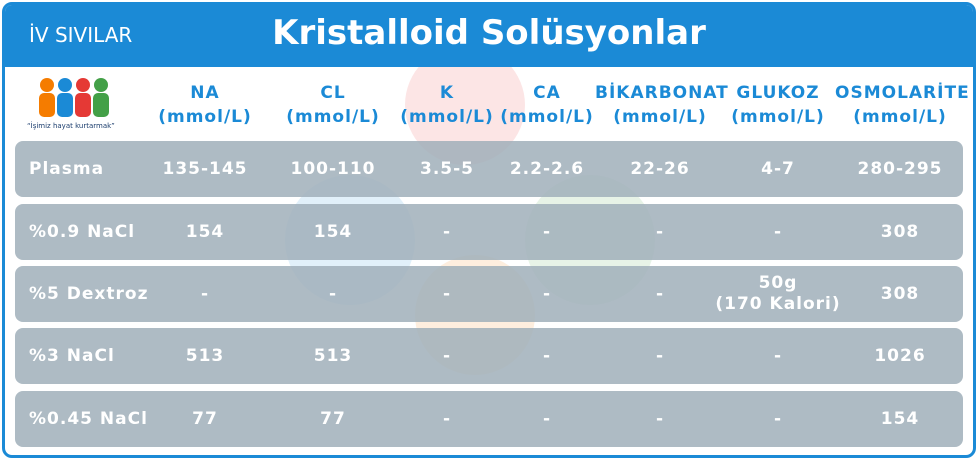 This screenshot has height=458, width=976. What do you see at coordinates (902, 93) in the screenshot?
I see `column-name: OSMOLARİTE` at bounding box center [902, 93].